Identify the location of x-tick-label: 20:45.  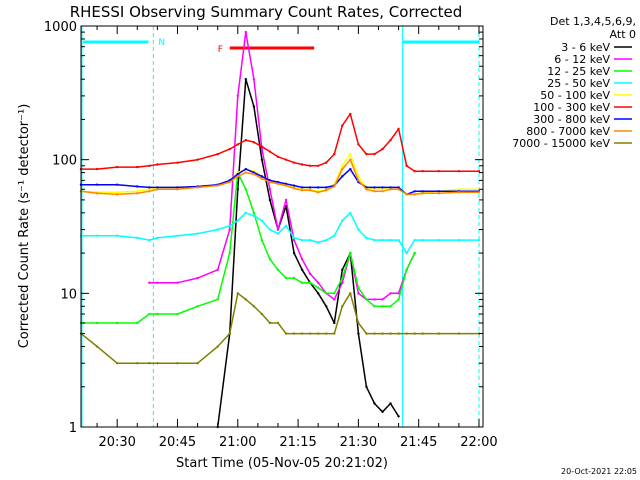
(177, 442).